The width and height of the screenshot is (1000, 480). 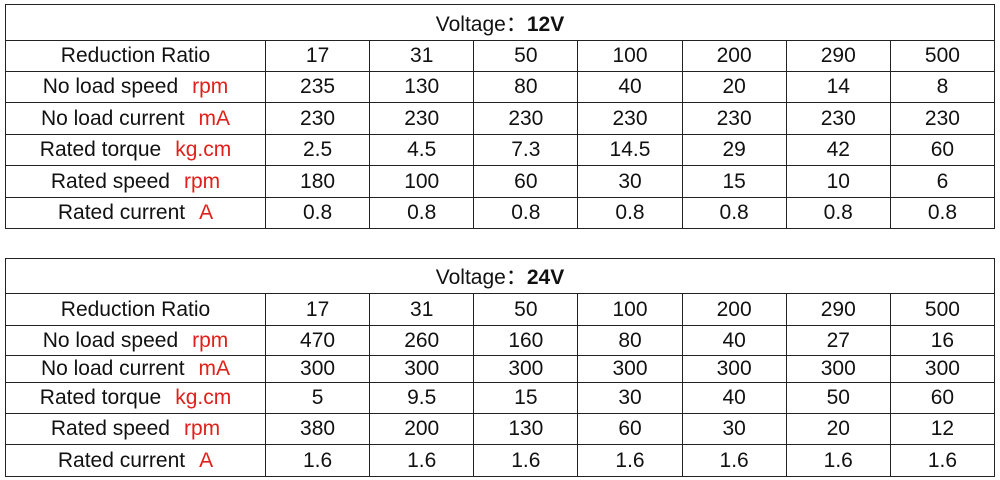 I want to click on header-row: Reduction Ratio 17 31 50 100 200 290 500, so click(x=500, y=309).